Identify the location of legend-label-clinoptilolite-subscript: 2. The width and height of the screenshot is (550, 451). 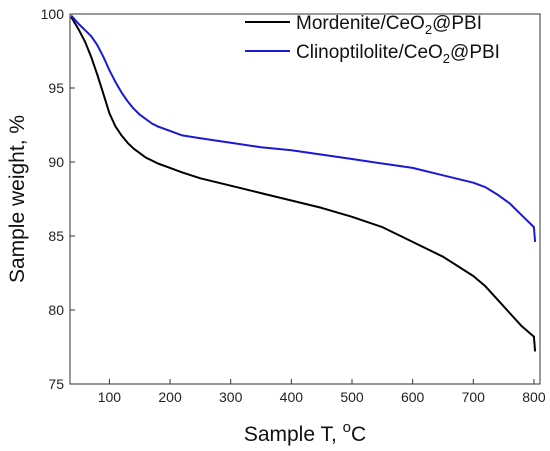
(446, 58).